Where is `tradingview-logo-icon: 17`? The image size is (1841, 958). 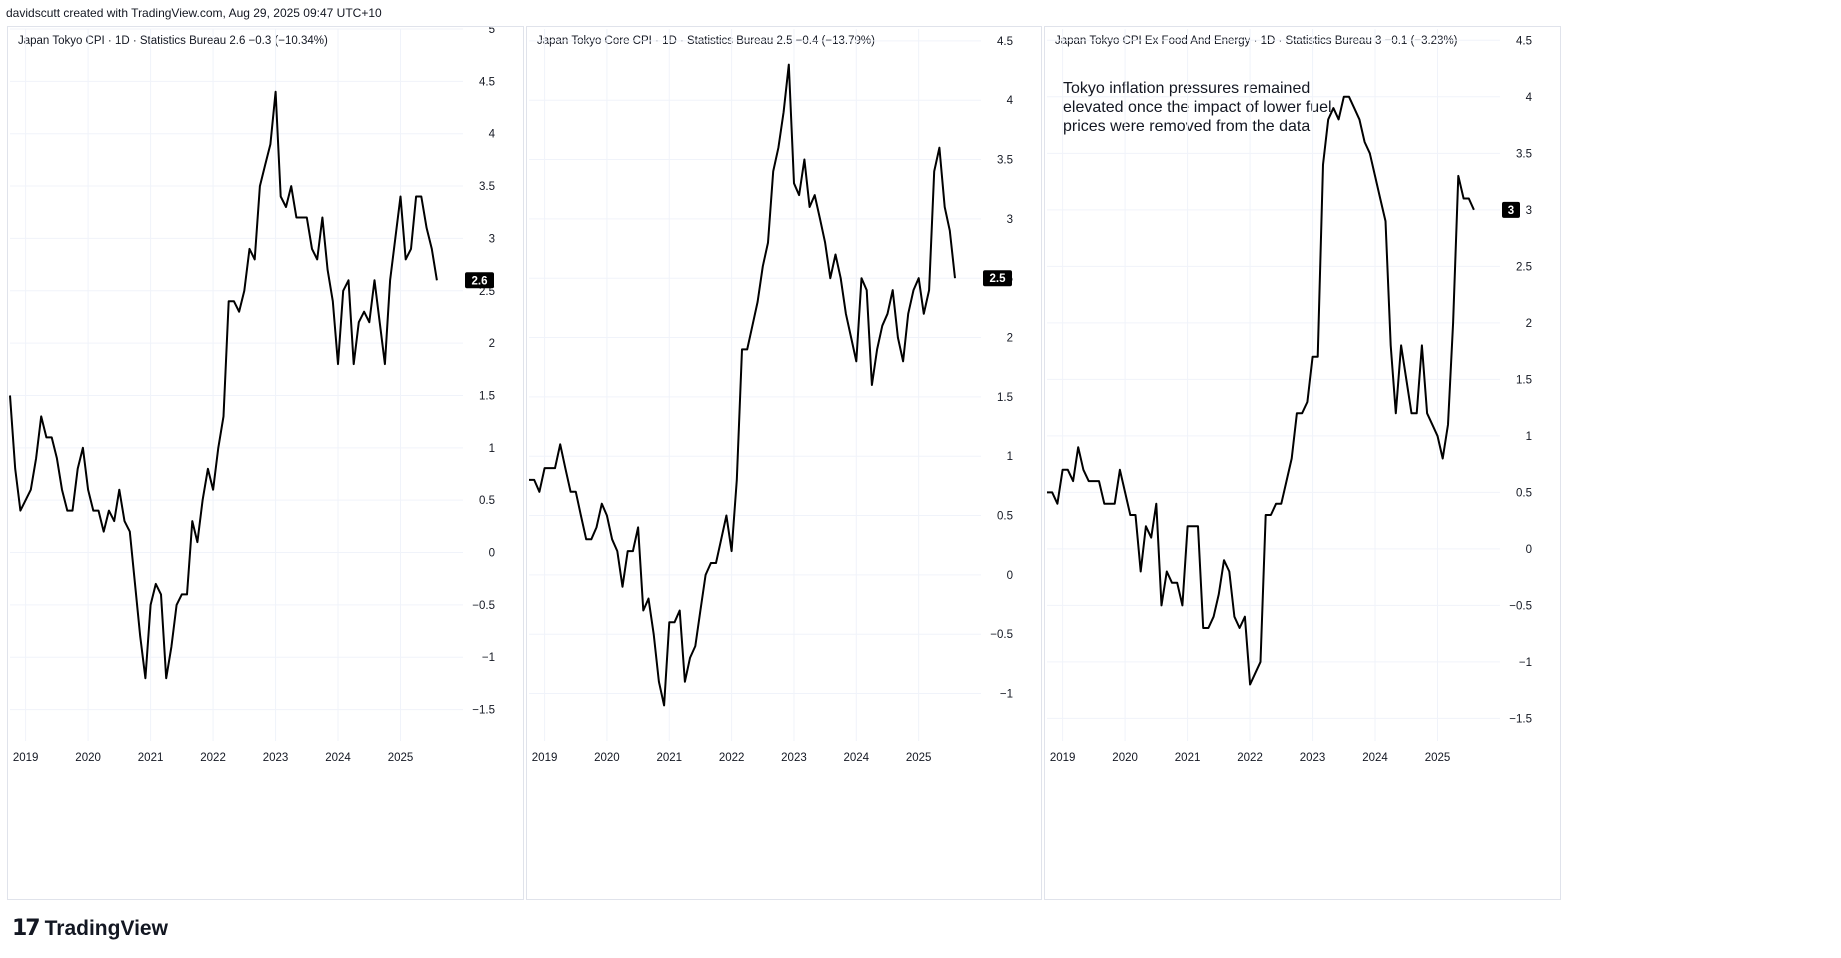
tradingview-logo-icon: 17 is located at coordinates (26, 928).